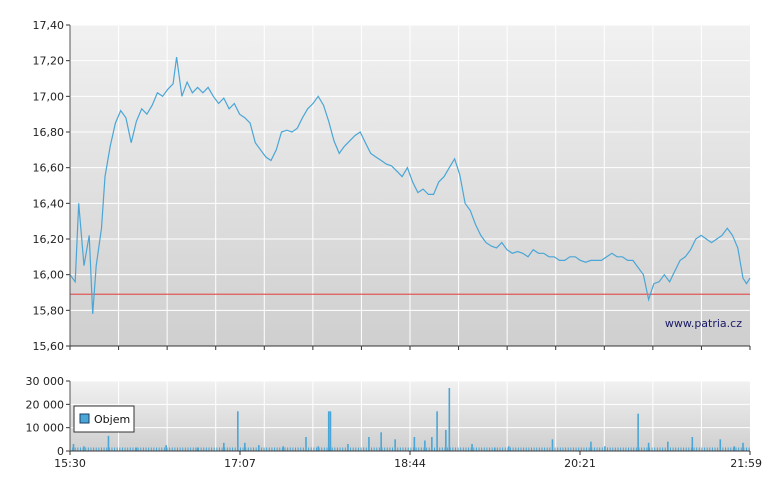 The height and width of the screenshot is (490, 780). What do you see at coordinates (49, 346) in the screenshot?
I see `y-tick-label: 15,60` at bounding box center [49, 346].